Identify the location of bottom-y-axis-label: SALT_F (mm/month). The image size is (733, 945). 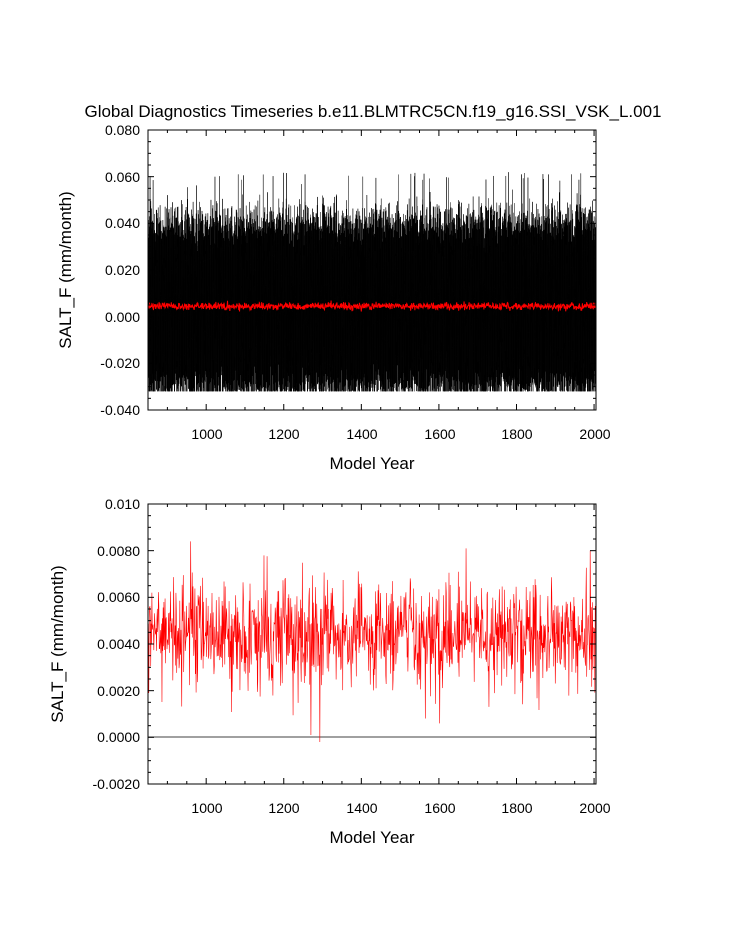
(57, 643).